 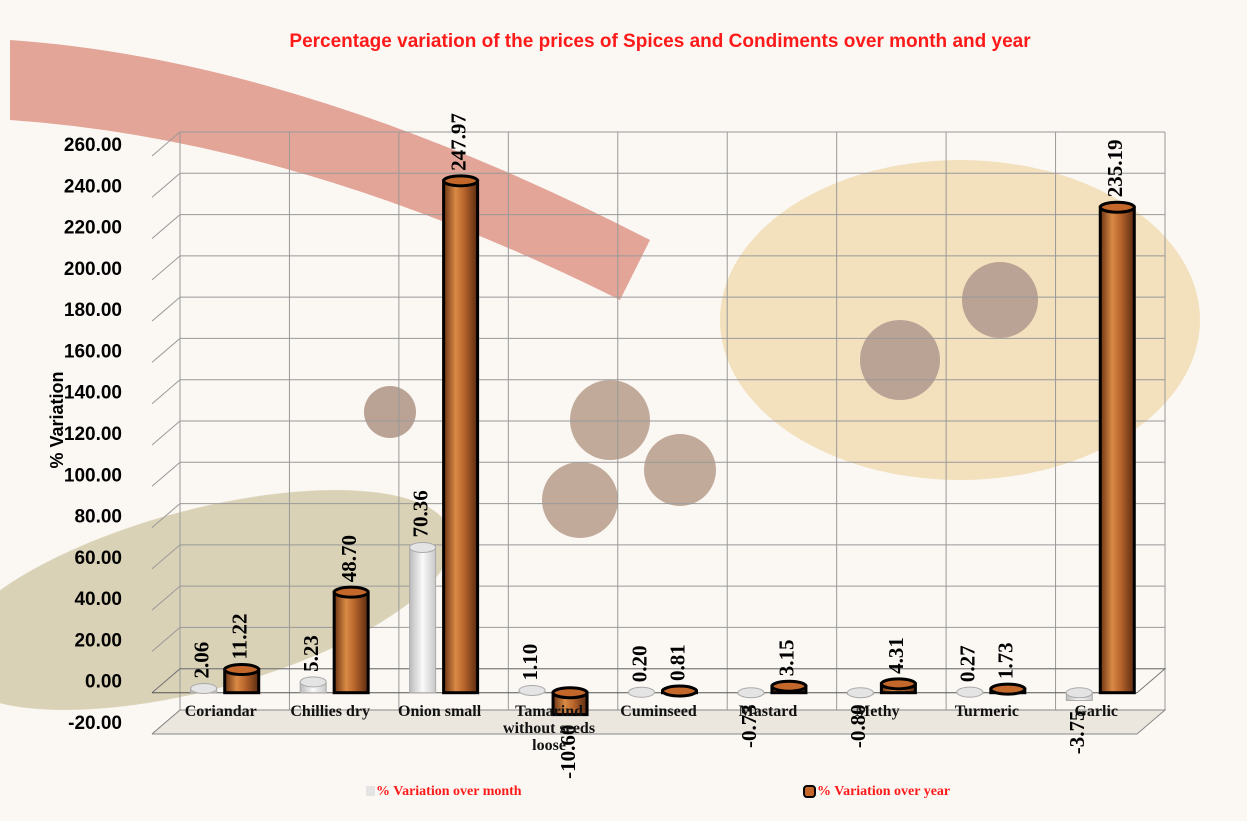 I want to click on floor, so click(x=659, y=681).